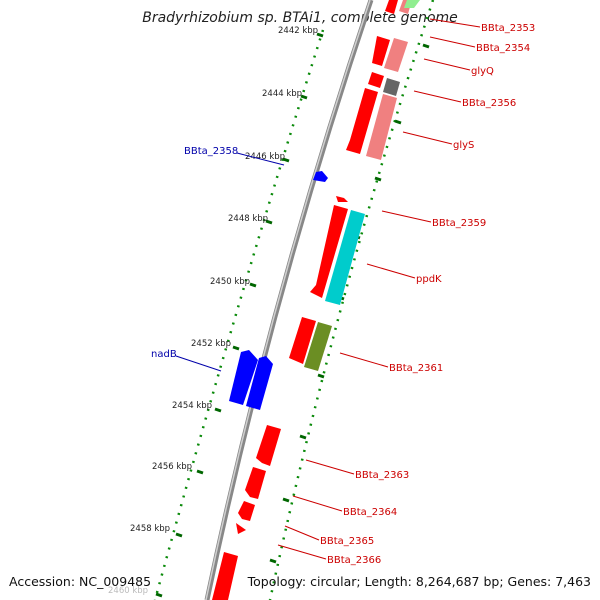 The image size is (600, 600). I want to click on tick-label: 2456 kbp, so click(172, 467).